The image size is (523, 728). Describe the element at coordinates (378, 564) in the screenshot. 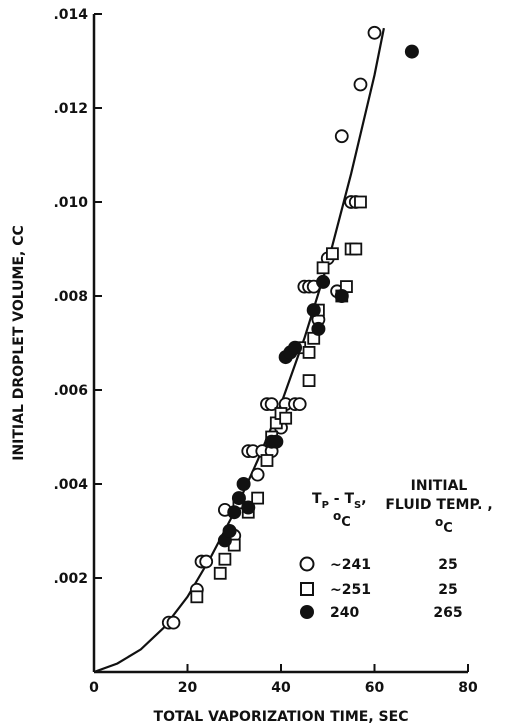

I see `legend-row-0: ~241 25` at that location.